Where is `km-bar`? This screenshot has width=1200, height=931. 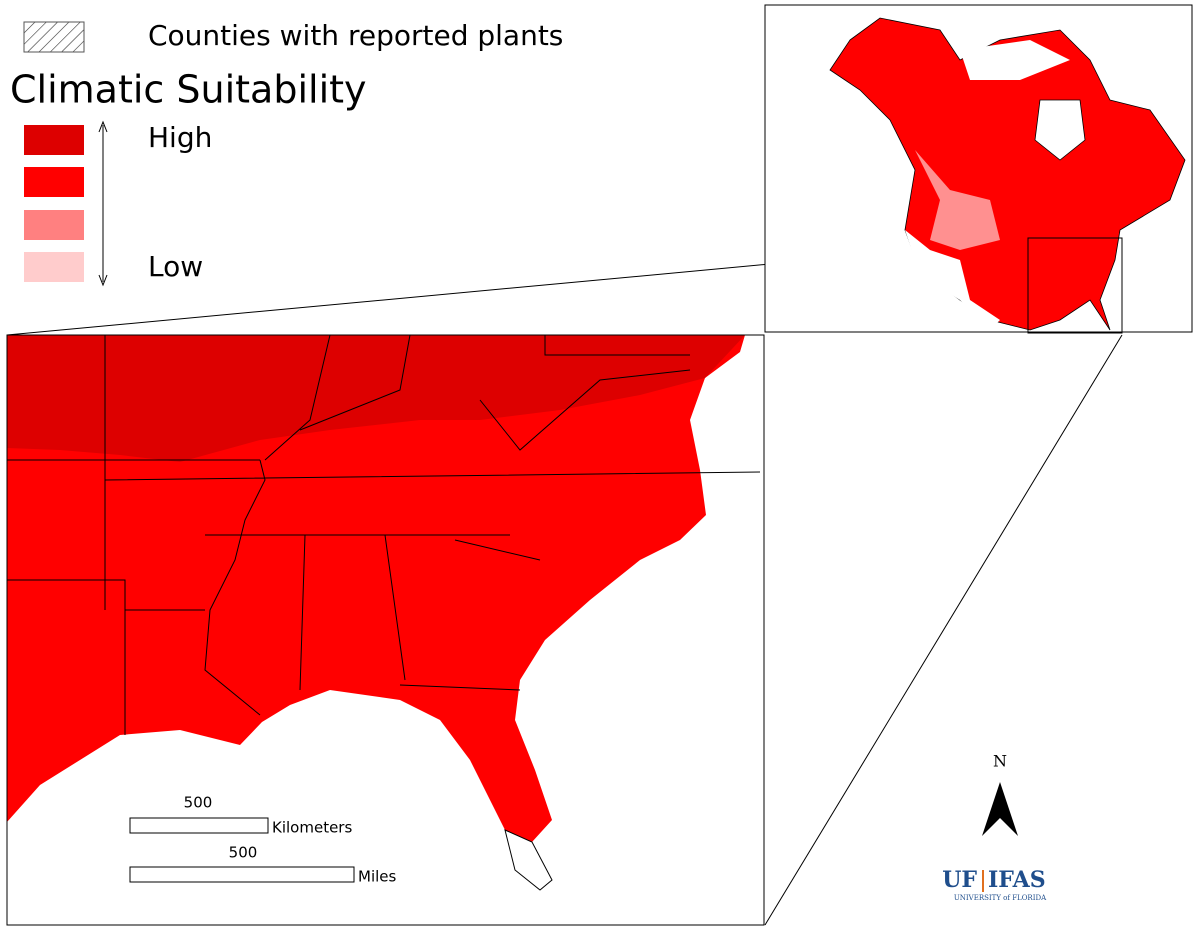
km-bar is located at coordinates (199, 825).